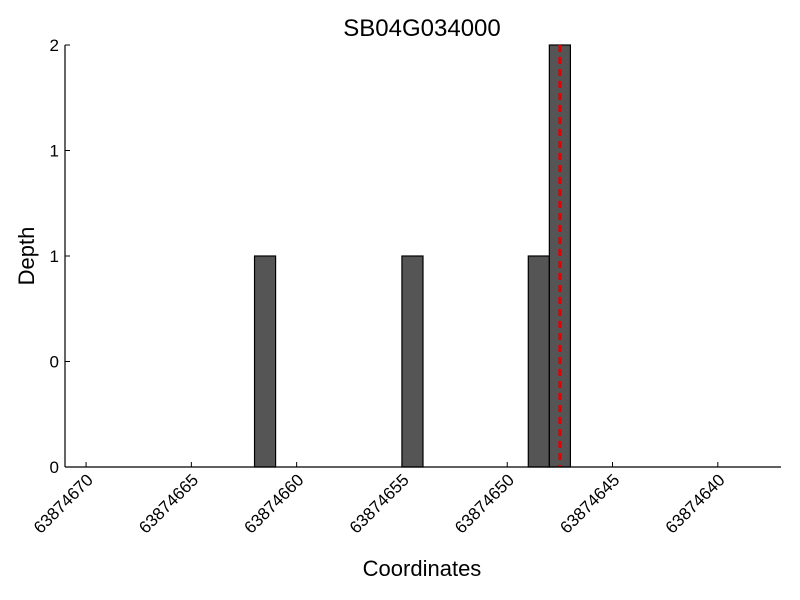  Describe the element at coordinates (54, 45) in the screenshot. I see `y-tick-label: 2` at that location.